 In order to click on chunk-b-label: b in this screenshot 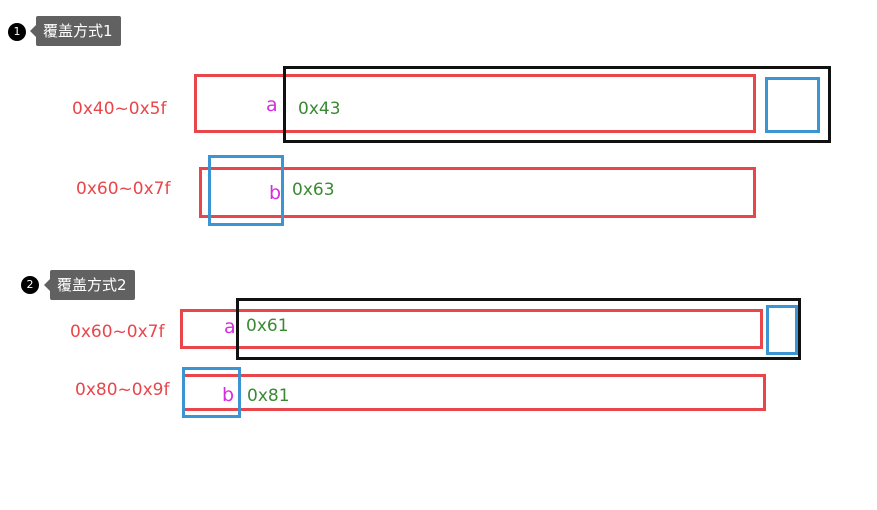, I will do `click(275, 193)`.